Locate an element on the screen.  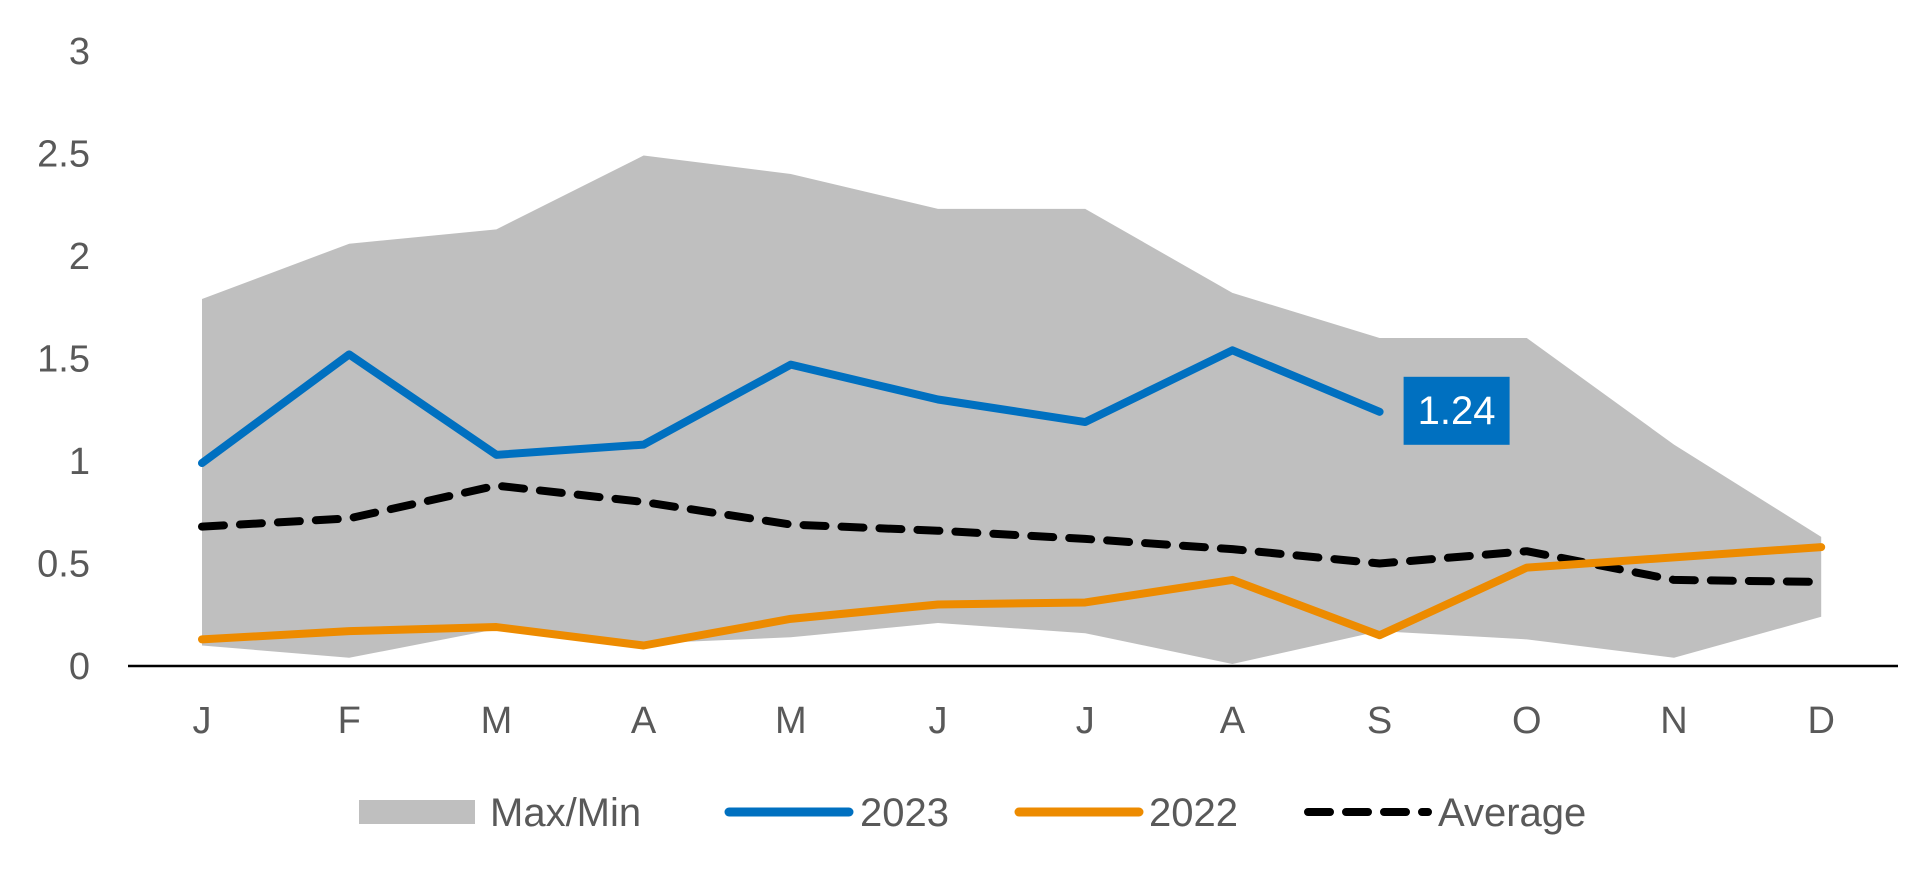
x-tick-label: D is located at coordinates (1820, 721).